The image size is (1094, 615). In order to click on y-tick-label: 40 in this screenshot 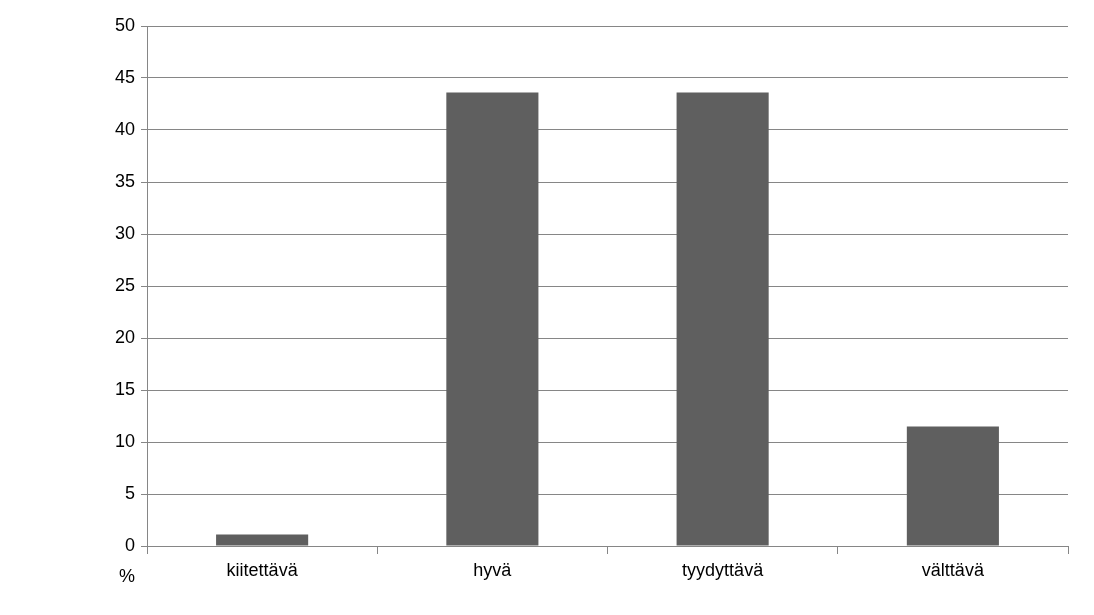, I will do `click(124, 128)`.